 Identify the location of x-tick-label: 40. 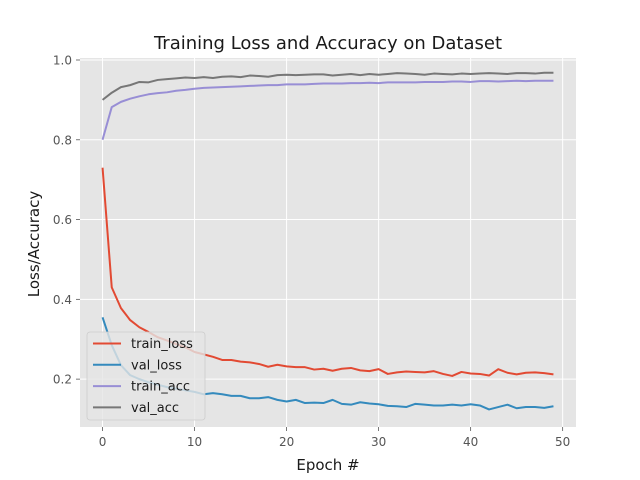
(470, 442).